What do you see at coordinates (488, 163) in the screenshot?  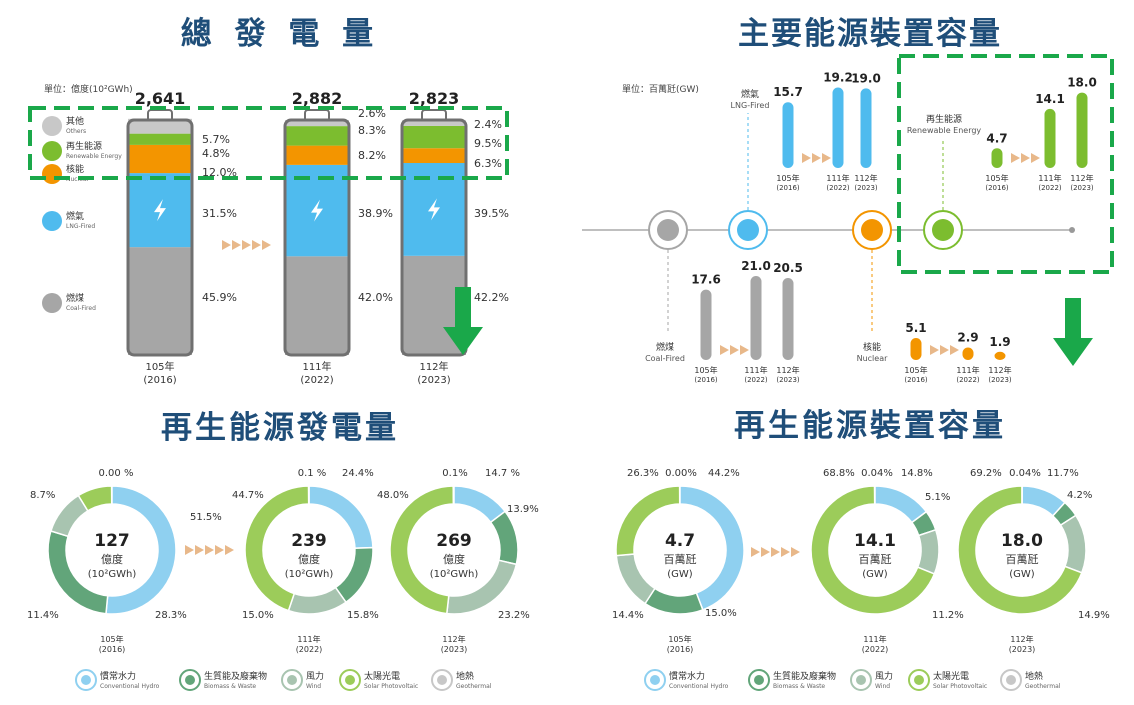 I see `percent-label-nuclear: 6.3%` at bounding box center [488, 163].